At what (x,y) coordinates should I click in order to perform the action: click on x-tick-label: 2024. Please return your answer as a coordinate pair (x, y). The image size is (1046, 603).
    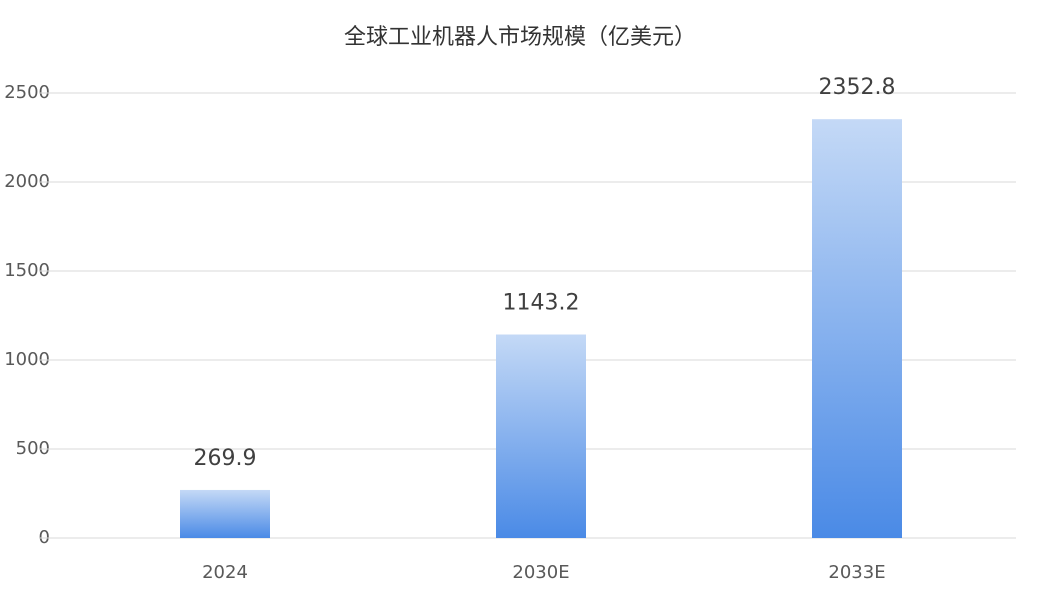
    Looking at the image, I should click on (225, 572).